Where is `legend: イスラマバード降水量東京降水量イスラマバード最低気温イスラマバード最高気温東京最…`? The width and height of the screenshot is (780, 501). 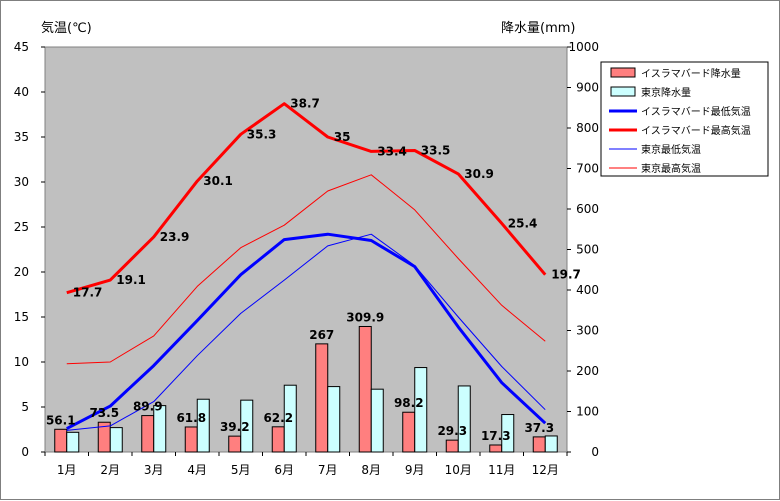
legend: イスラマバード降水量東京降水量イスラマバード最低気温イスラマバード最高気温東京最… is located at coordinates (684, 119).